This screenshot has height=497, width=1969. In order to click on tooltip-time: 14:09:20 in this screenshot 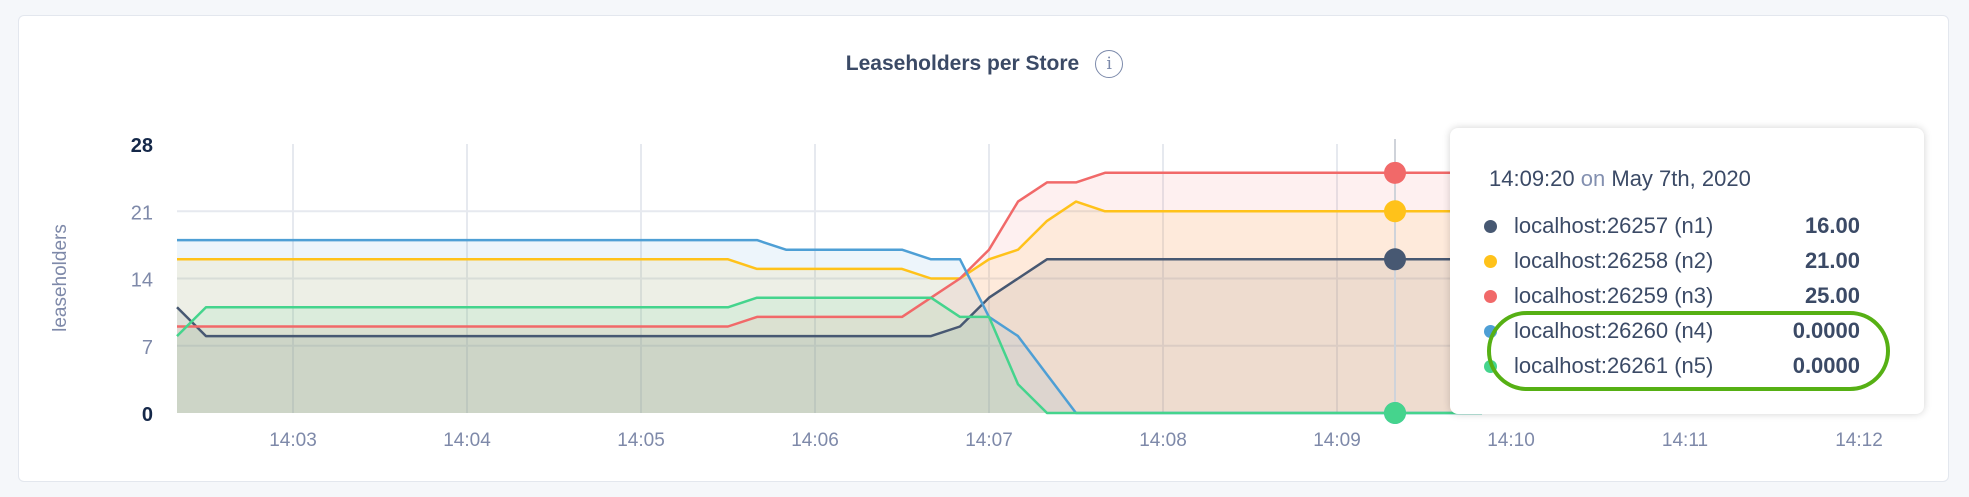, I will do `click(1532, 178)`.